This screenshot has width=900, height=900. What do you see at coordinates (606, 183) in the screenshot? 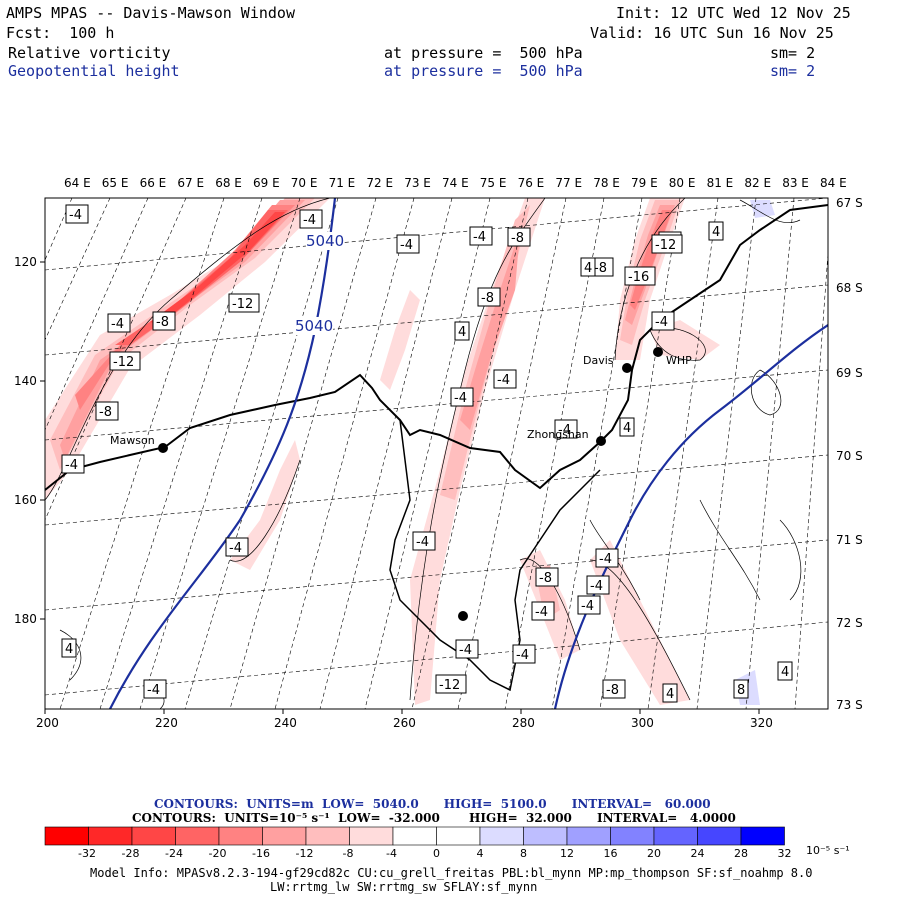
I see `longitude-label: 78 E` at bounding box center [606, 183].